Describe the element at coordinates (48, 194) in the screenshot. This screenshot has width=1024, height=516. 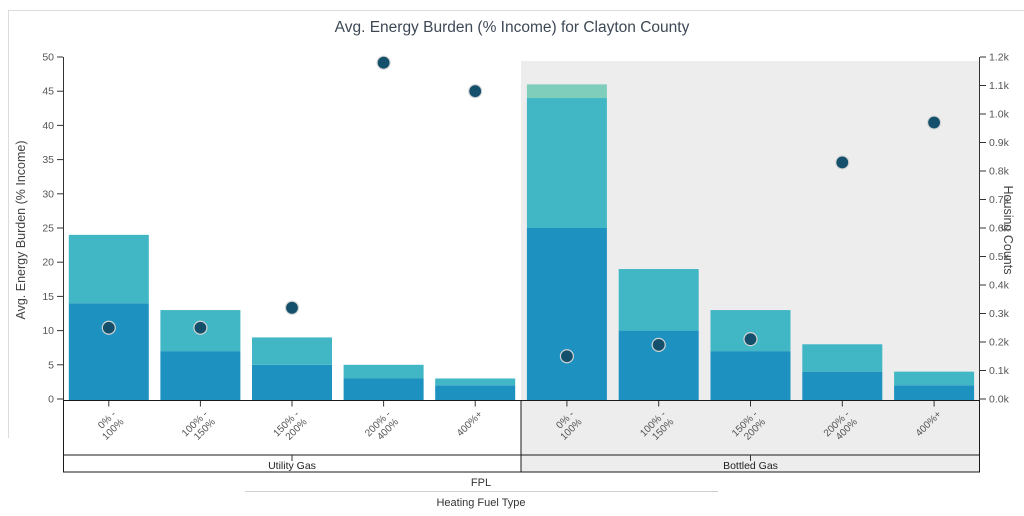
I see `left-axis-tick-label: 30` at that location.